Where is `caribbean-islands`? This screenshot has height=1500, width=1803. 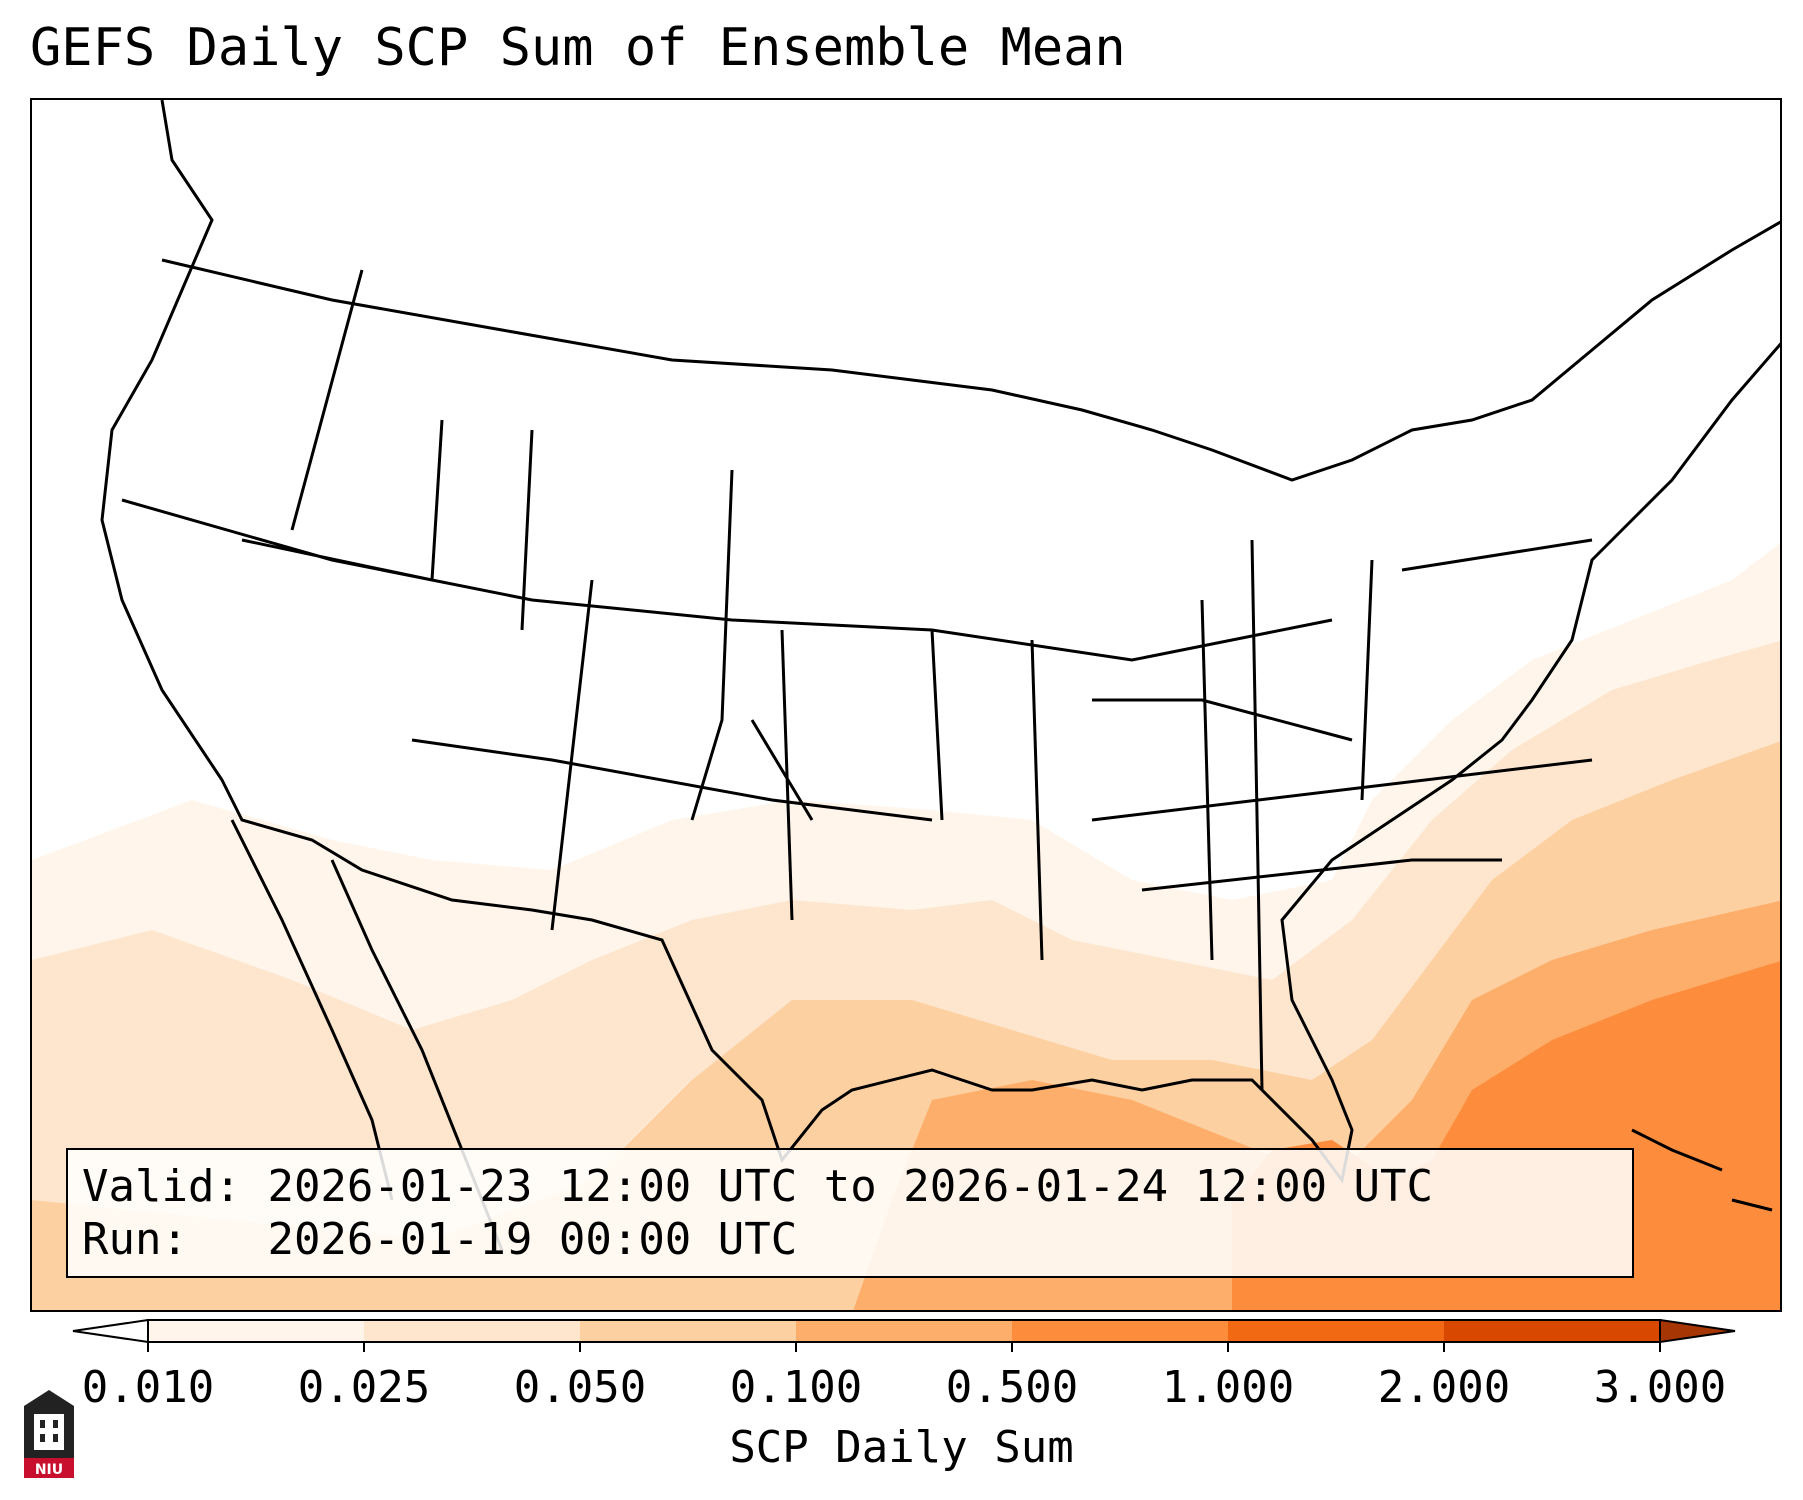 caribbean-islands is located at coordinates (1702, 1170).